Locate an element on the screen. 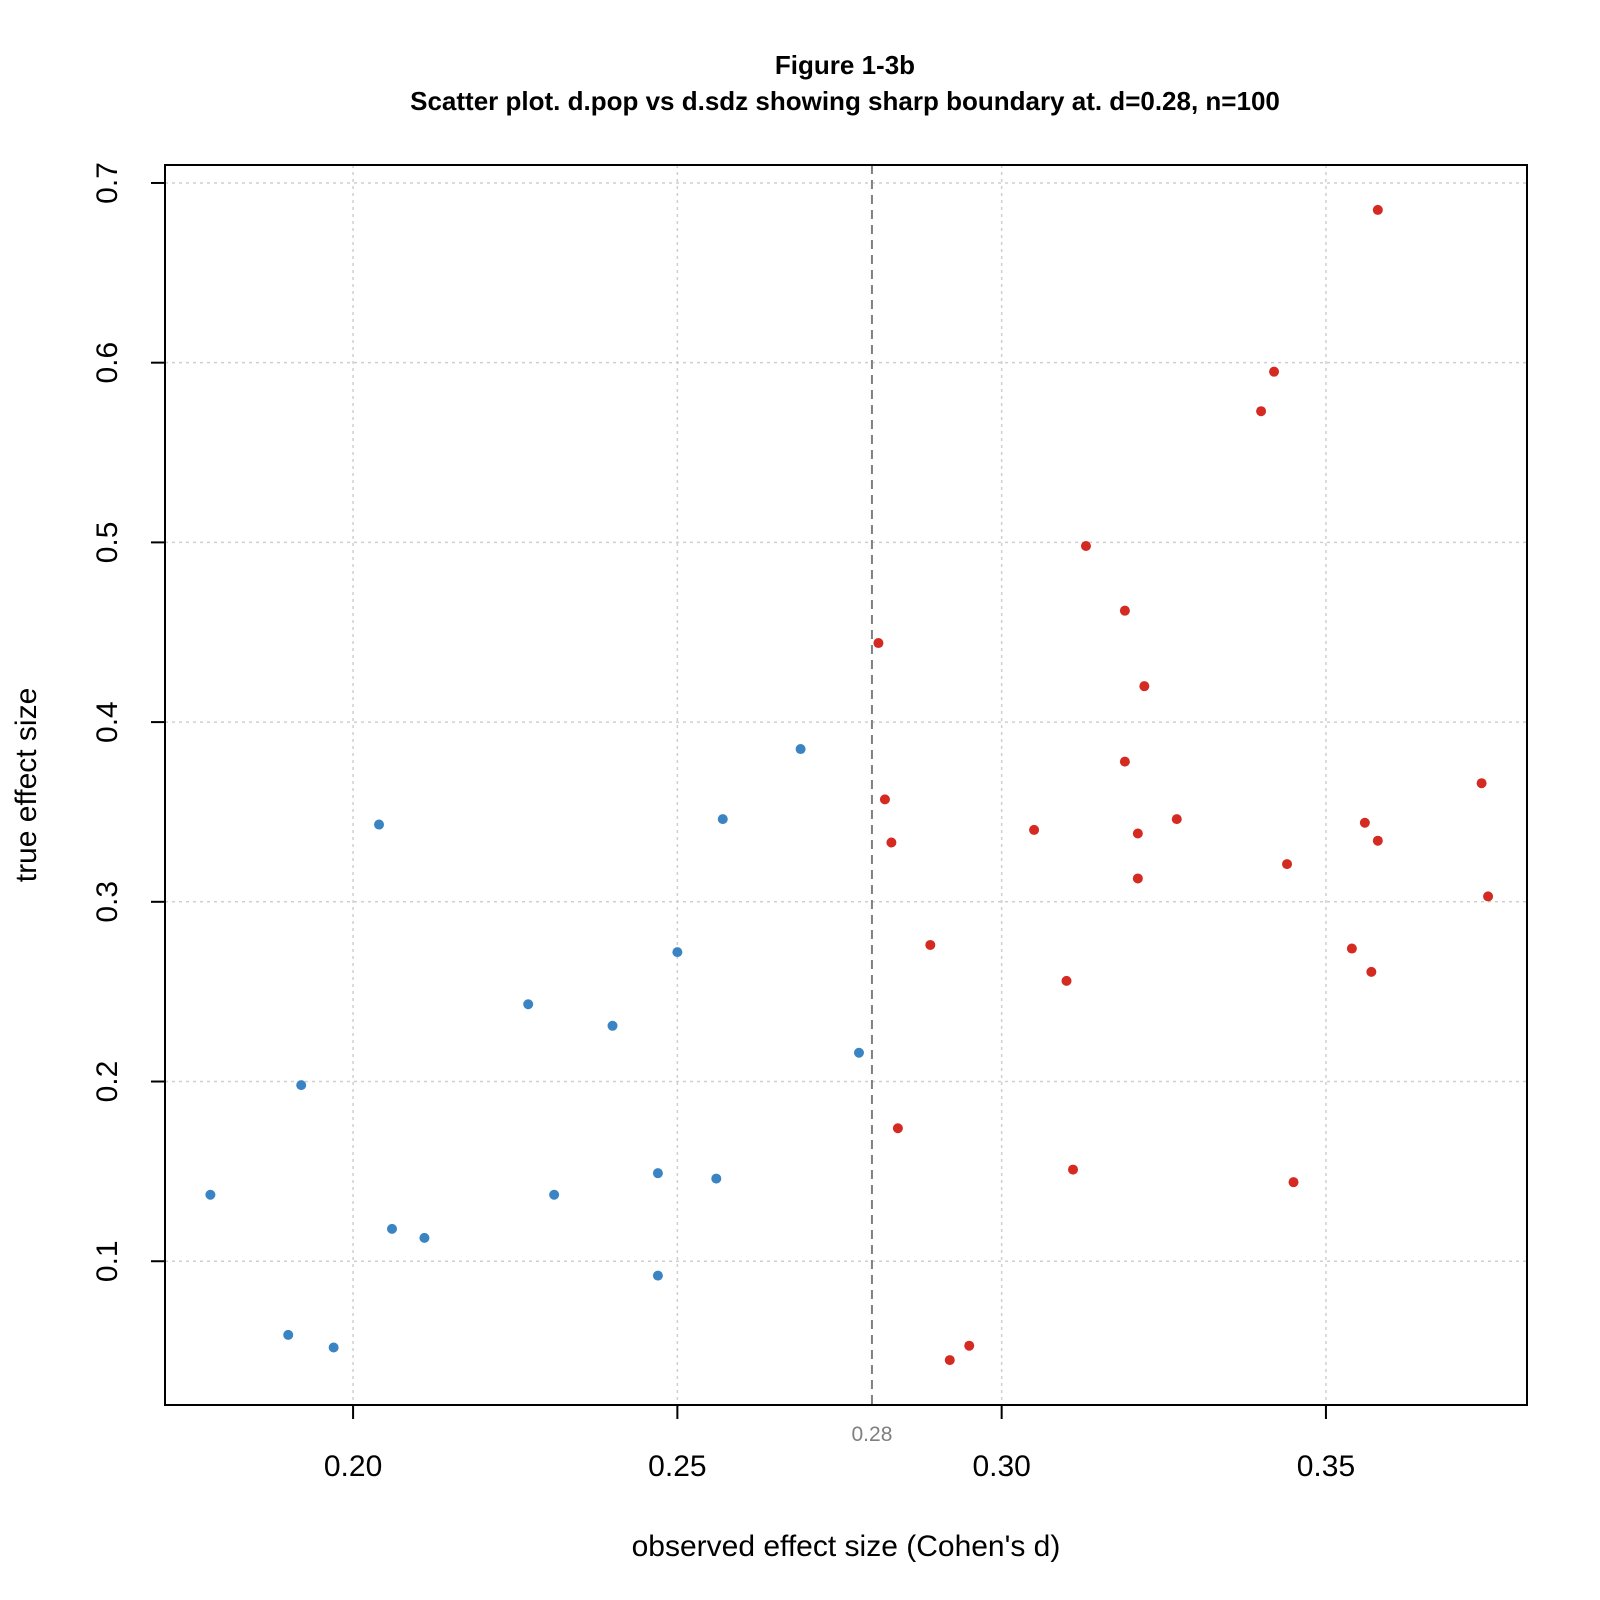 This screenshot has width=1600, height=1600. y-tick-label: 0.5 is located at coordinates (107, 543).